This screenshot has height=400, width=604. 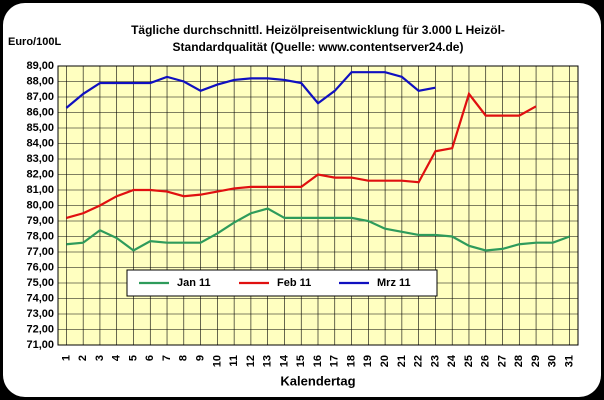 What do you see at coordinates (40, 329) in the screenshot?
I see `y-tick-label: 72,00` at bounding box center [40, 329].